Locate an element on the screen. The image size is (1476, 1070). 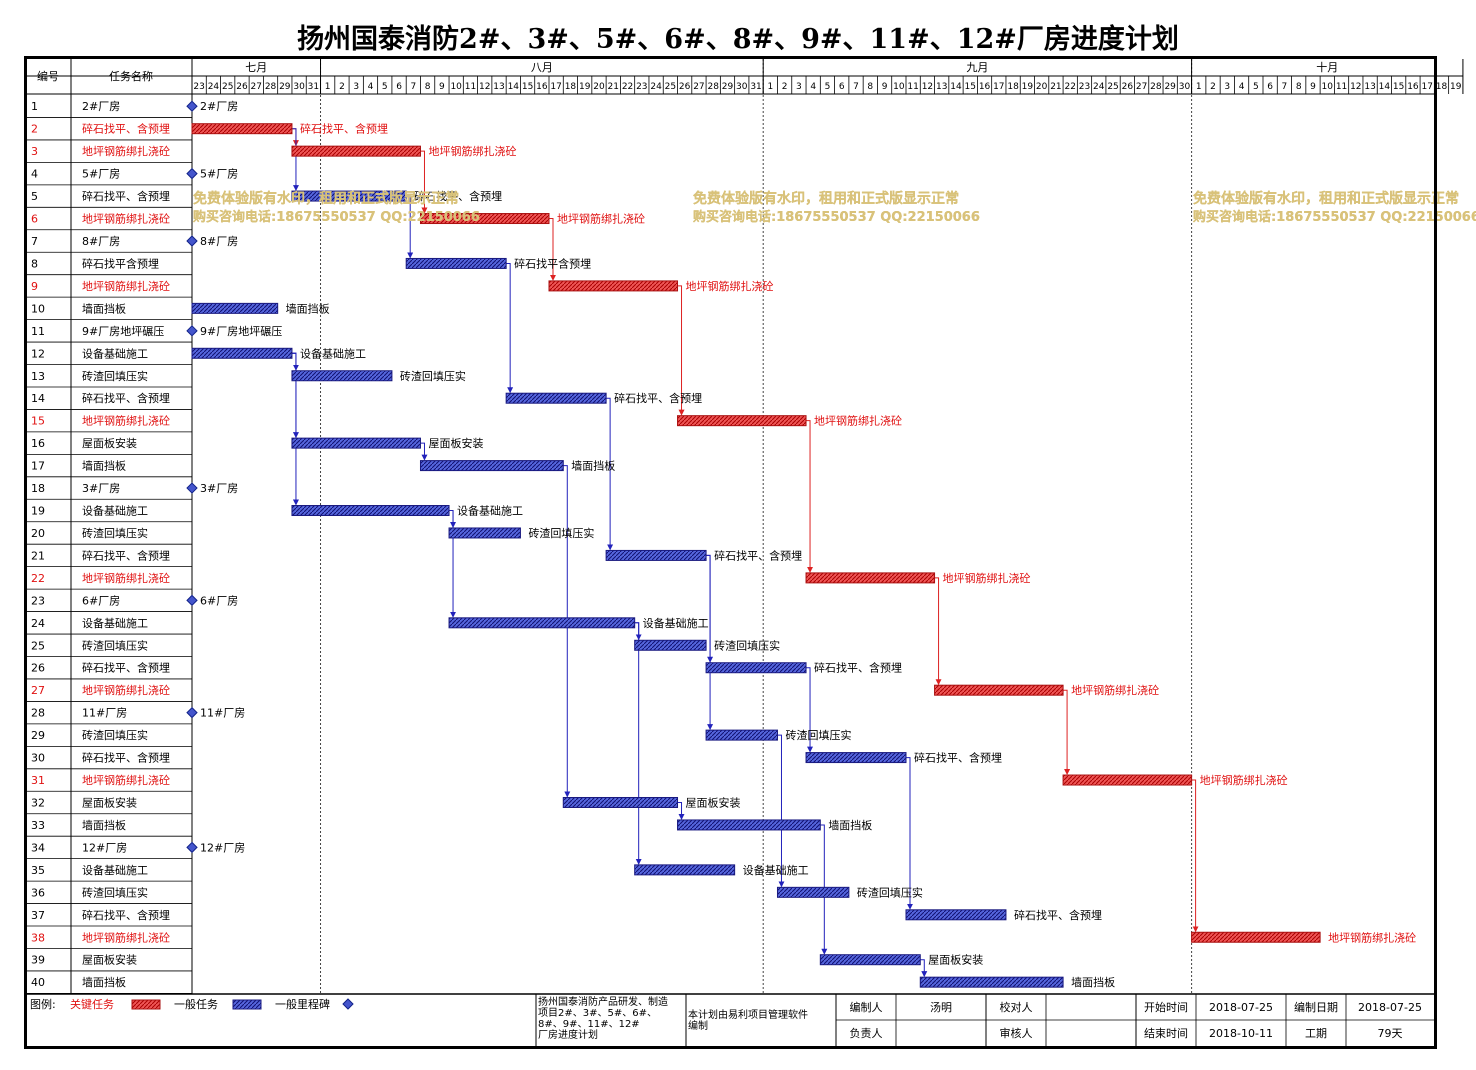
task-id: 30 is located at coordinates (38, 758).